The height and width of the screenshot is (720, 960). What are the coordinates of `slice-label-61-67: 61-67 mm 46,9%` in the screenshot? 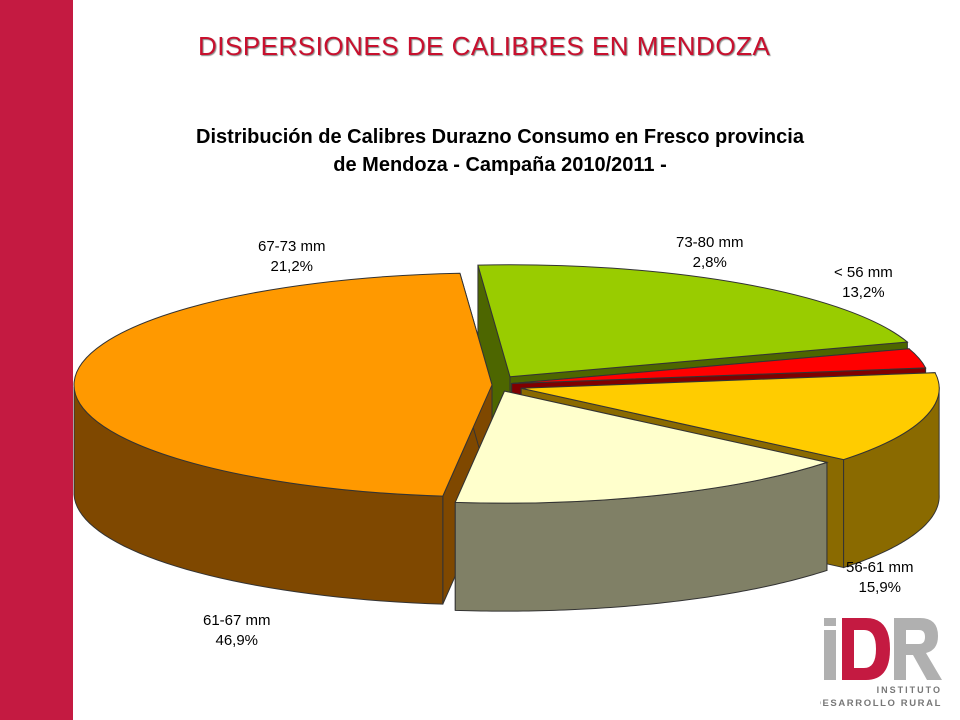 It's located at (237, 631).